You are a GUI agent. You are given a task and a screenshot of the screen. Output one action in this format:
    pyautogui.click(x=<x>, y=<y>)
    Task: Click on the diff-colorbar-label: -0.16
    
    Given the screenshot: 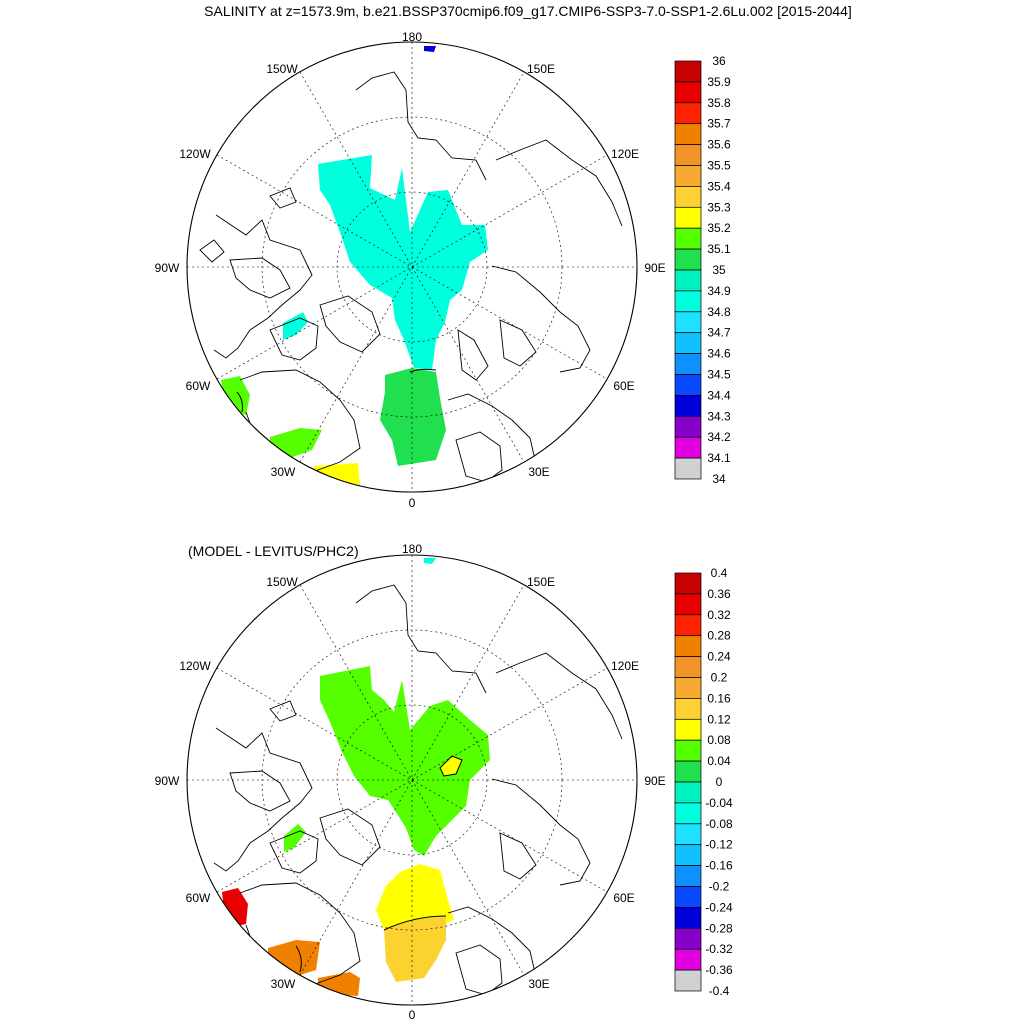 What is the action you would take?
    pyautogui.click(x=719, y=866)
    